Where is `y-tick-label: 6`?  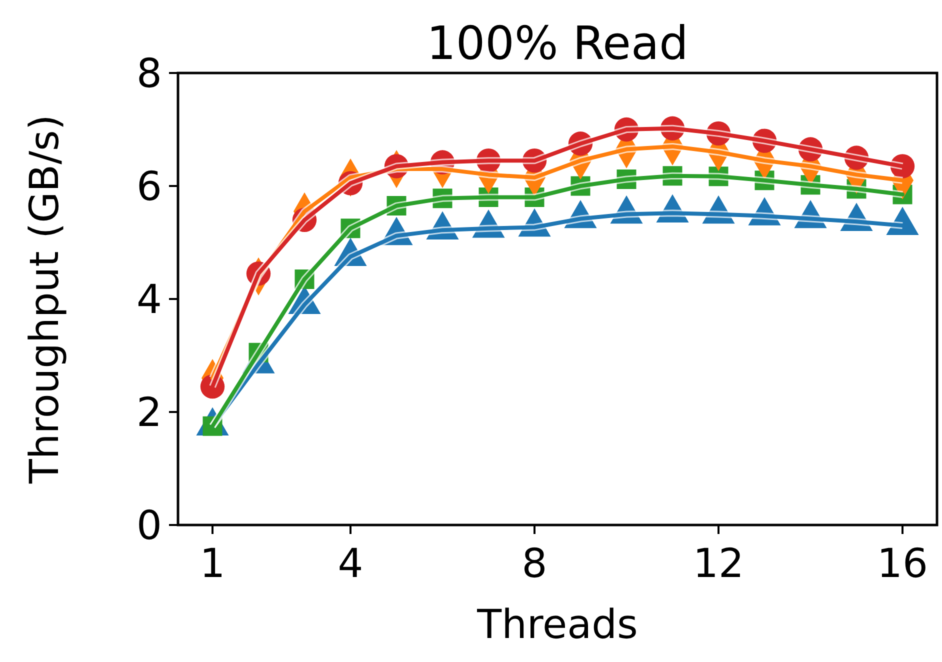
y-tick-label: 6 is located at coordinates (149, 187).